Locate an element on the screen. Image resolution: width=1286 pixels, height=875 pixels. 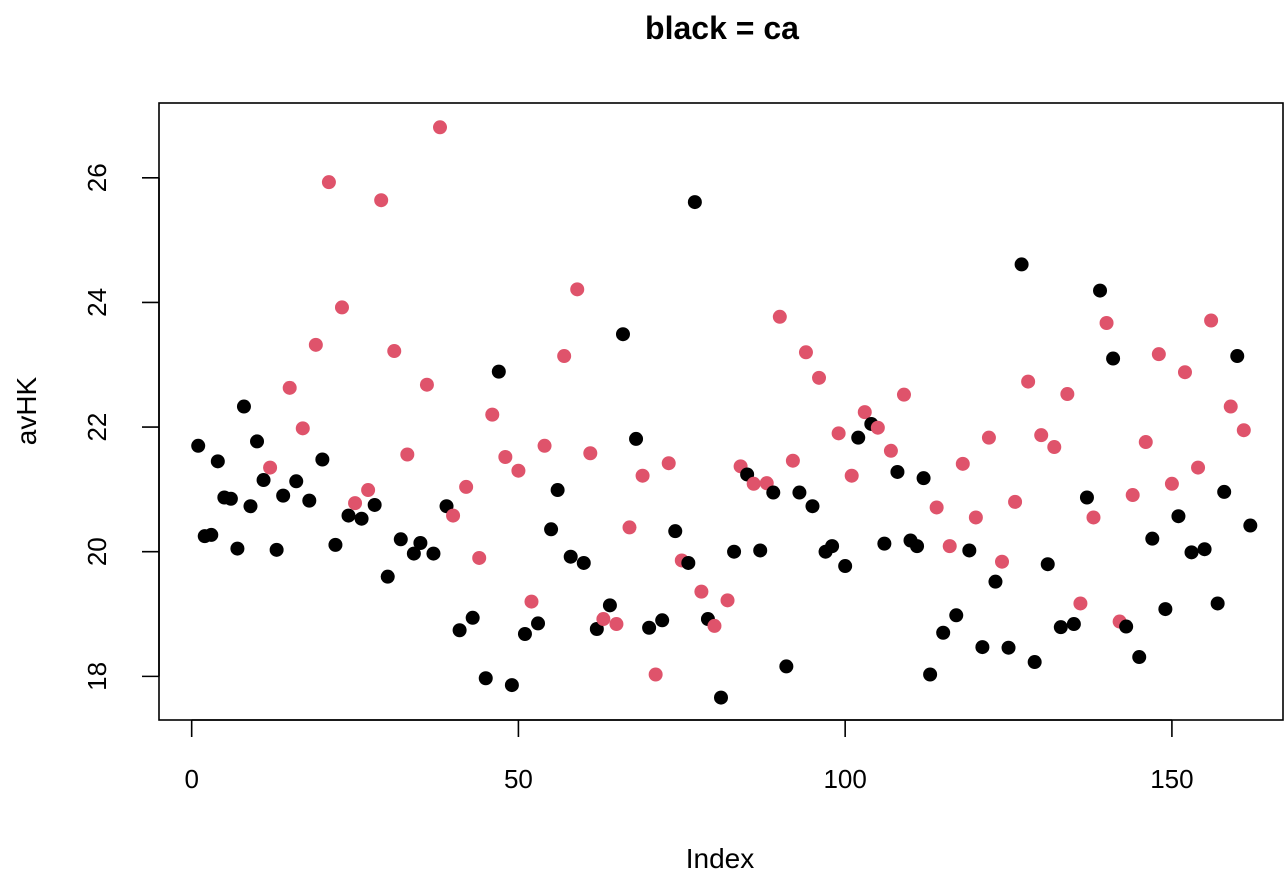
y-axis: 18 20 22 24 26 is located at coordinates (121, 427).